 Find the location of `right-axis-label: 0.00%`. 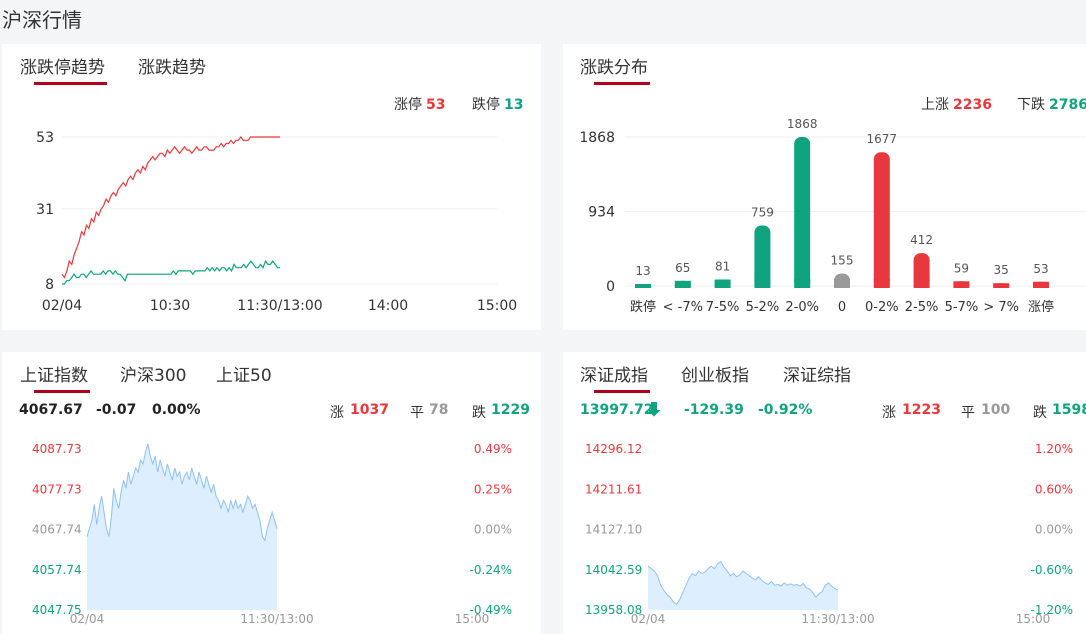

right-axis-label: 0.00% is located at coordinates (493, 530).